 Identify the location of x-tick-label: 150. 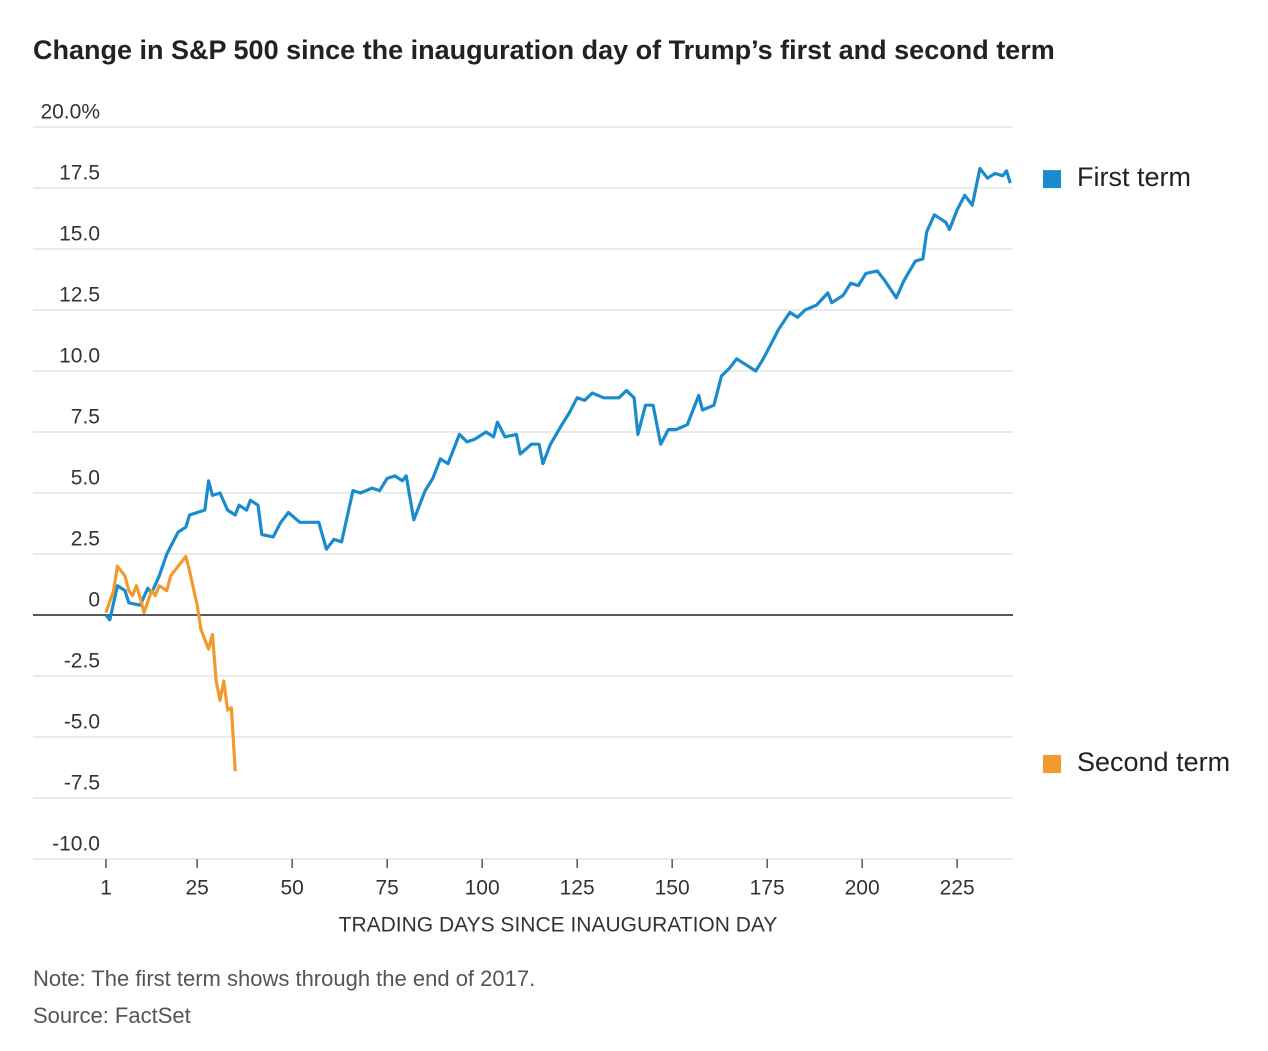
(672, 888).